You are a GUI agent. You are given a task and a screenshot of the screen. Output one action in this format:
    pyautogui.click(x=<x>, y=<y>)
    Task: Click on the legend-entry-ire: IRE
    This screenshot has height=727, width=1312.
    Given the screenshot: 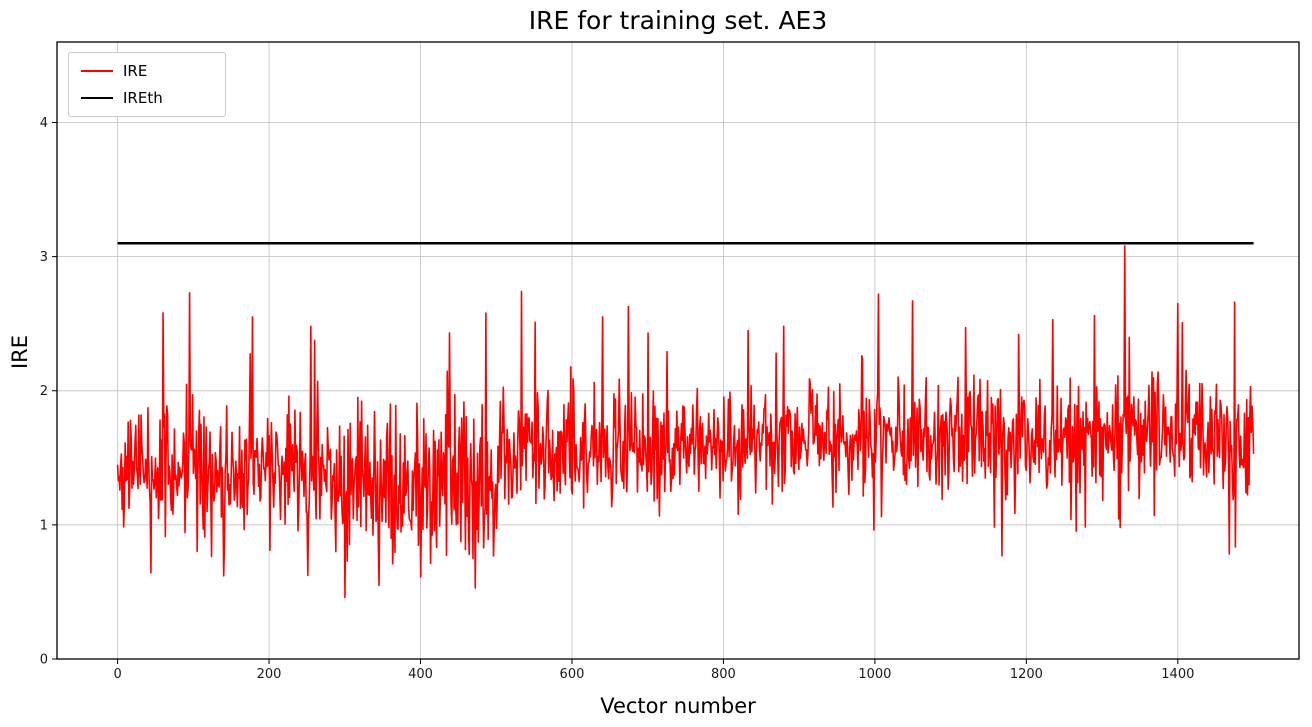 What is the action you would take?
    pyautogui.click(x=146, y=71)
    